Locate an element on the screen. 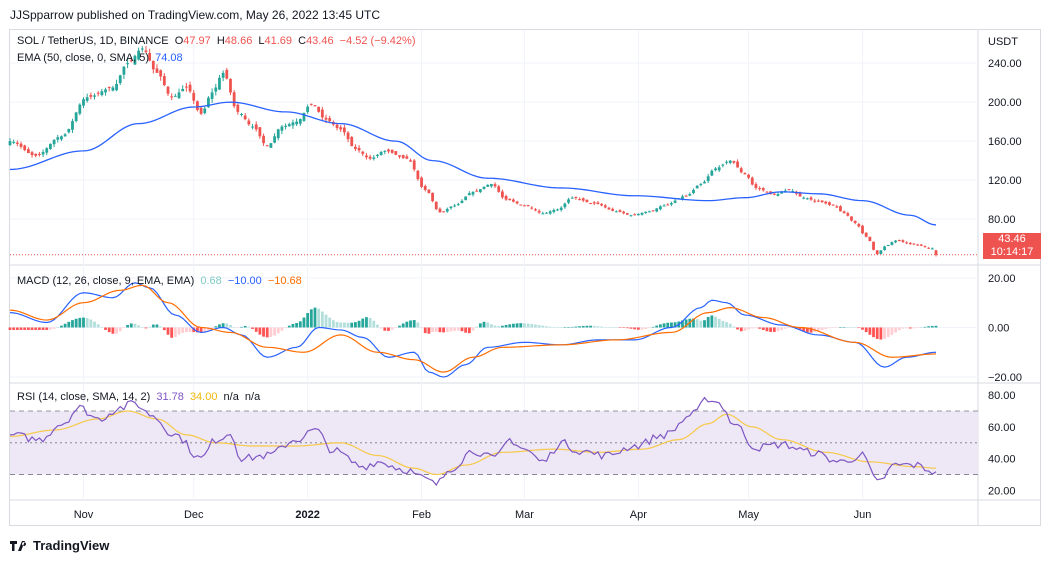 The height and width of the screenshot is (563, 1058). macd-y-tick-label: 0.00 is located at coordinates (998, 328).